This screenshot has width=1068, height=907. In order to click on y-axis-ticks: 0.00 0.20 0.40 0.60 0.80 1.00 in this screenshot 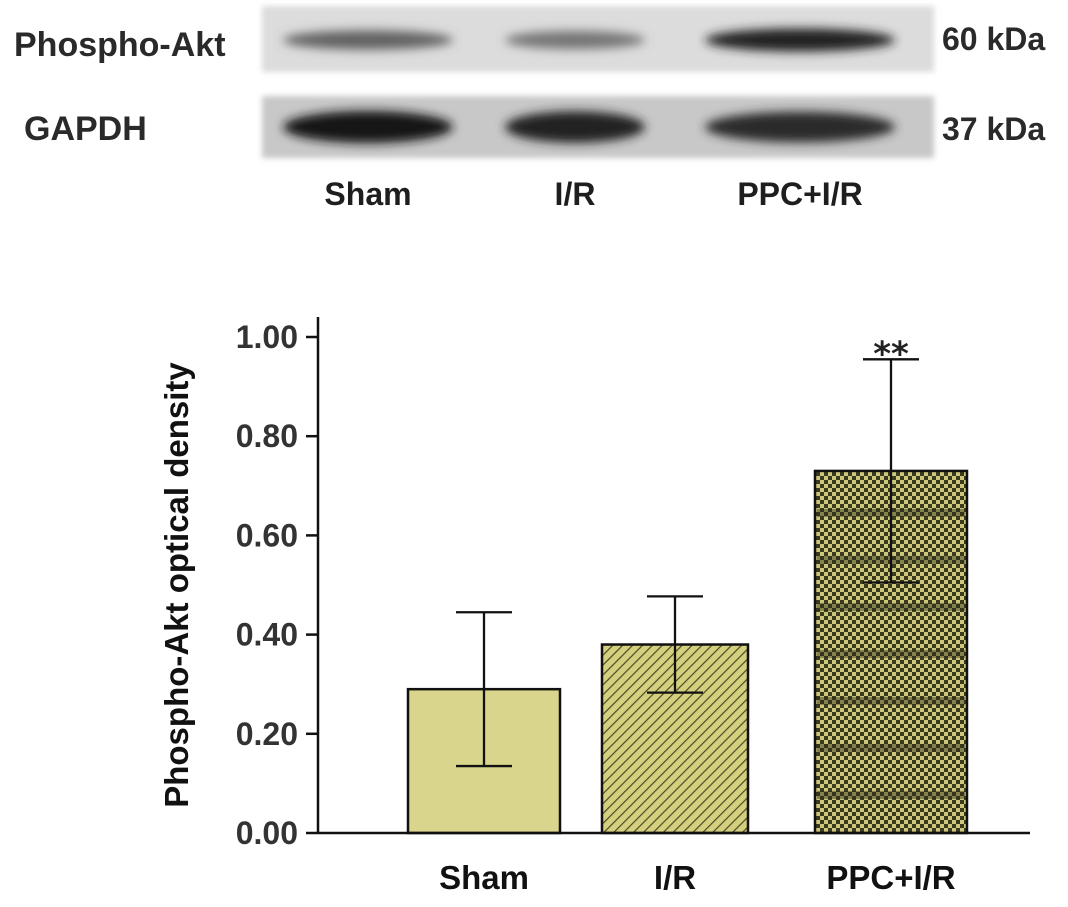, I will do `click(277, 585)`.